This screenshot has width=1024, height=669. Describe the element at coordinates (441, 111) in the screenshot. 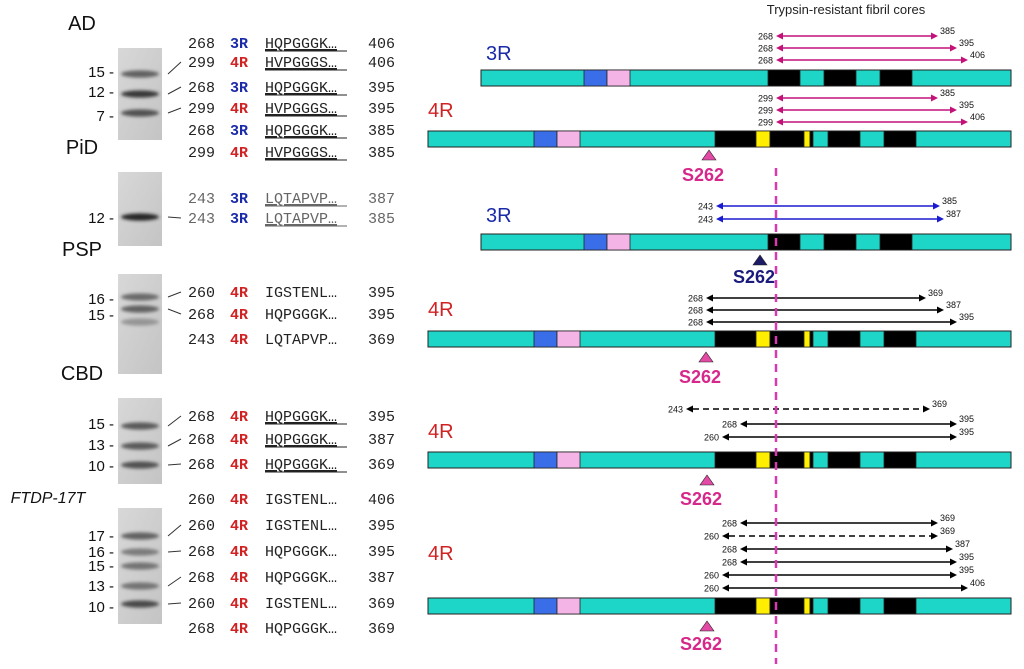

I see `track-isoform-label: 4R` at that location.